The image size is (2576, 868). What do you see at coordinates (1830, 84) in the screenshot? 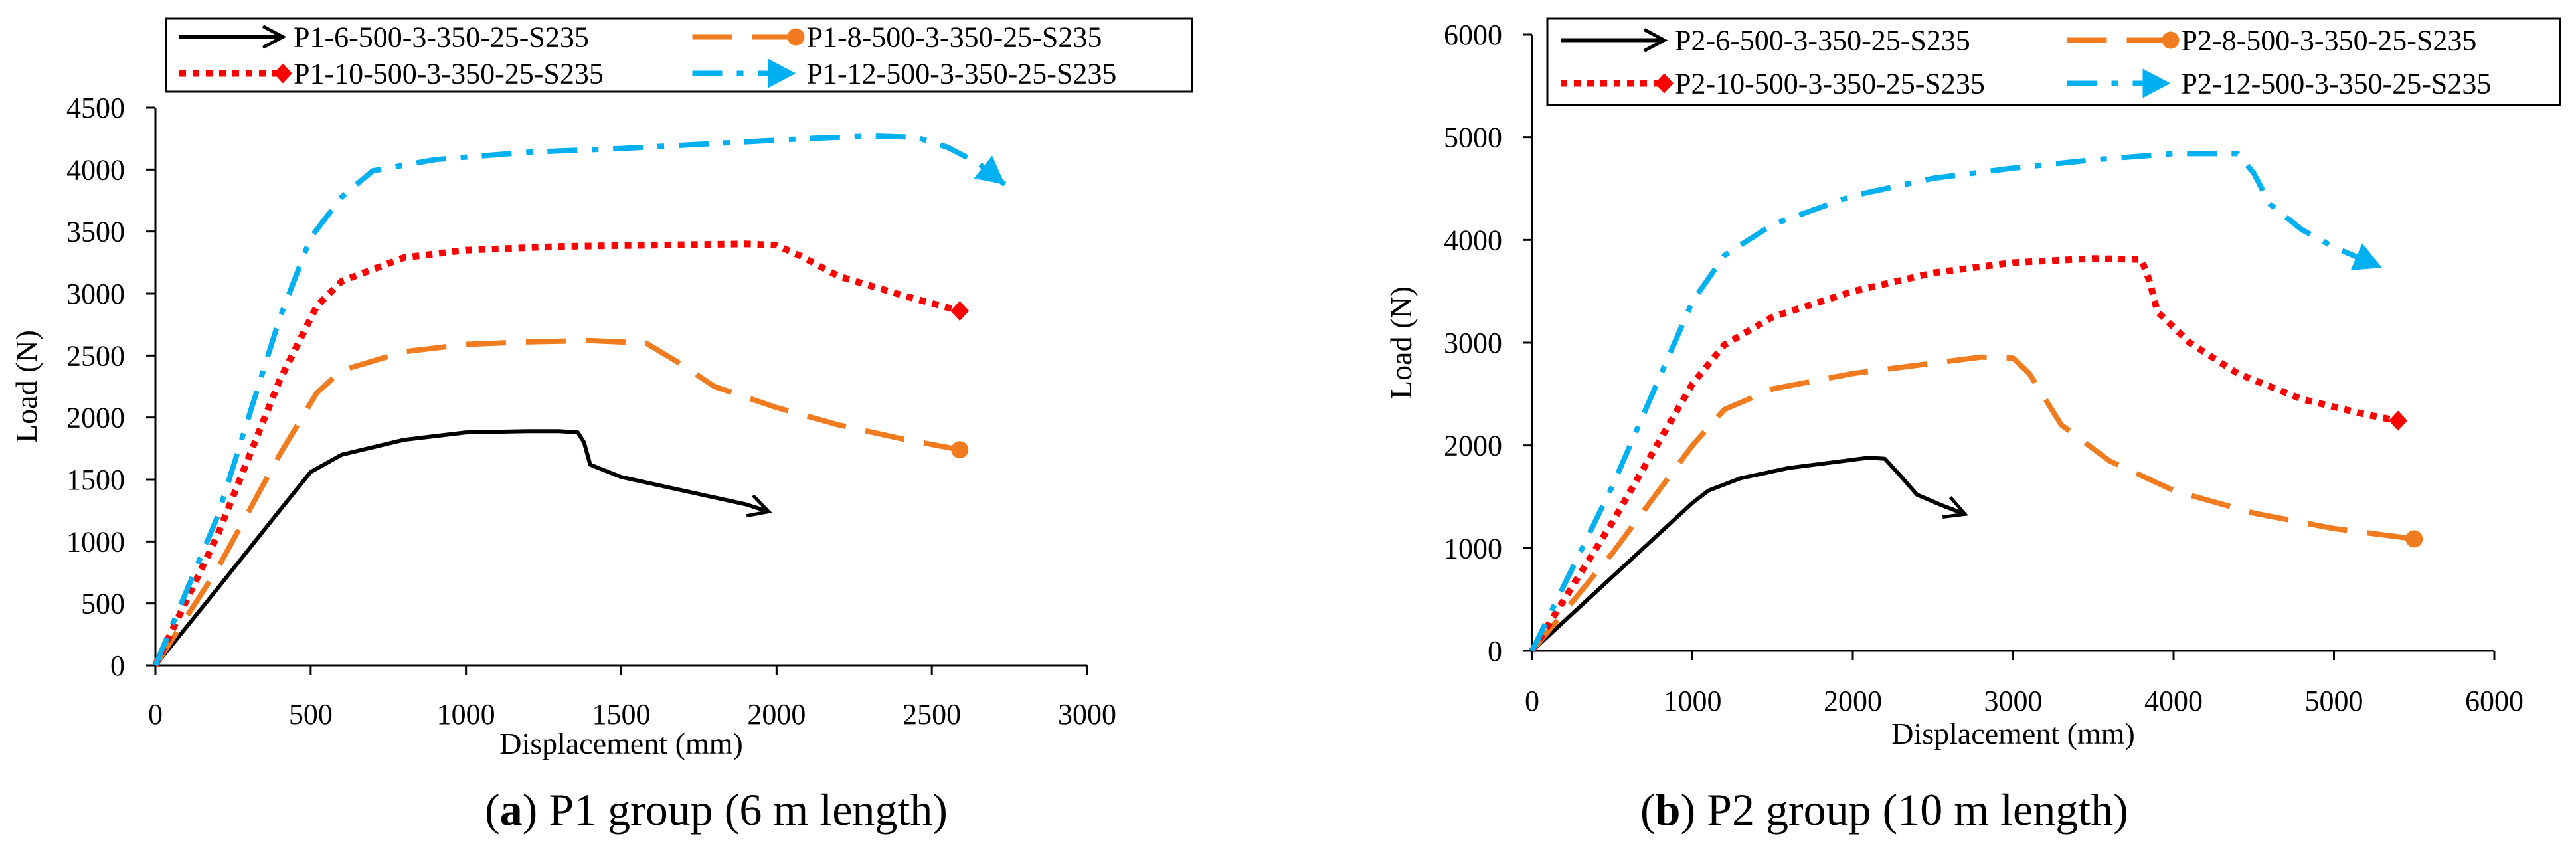
I see `legend-label: P2-10-500-3-350-25-S235` at bounding box center [1830, 84].